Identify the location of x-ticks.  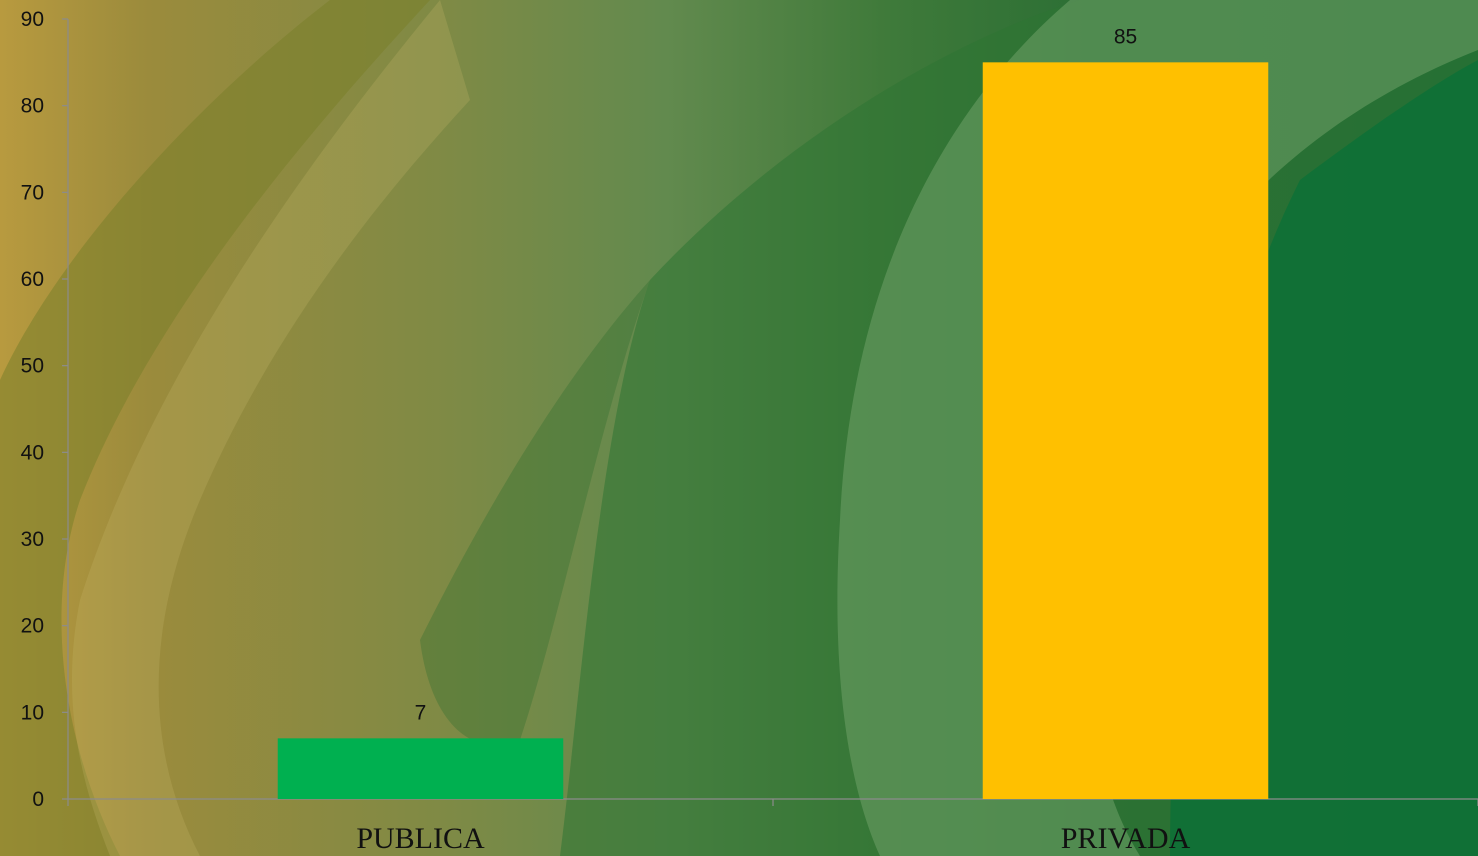
(772, 802).